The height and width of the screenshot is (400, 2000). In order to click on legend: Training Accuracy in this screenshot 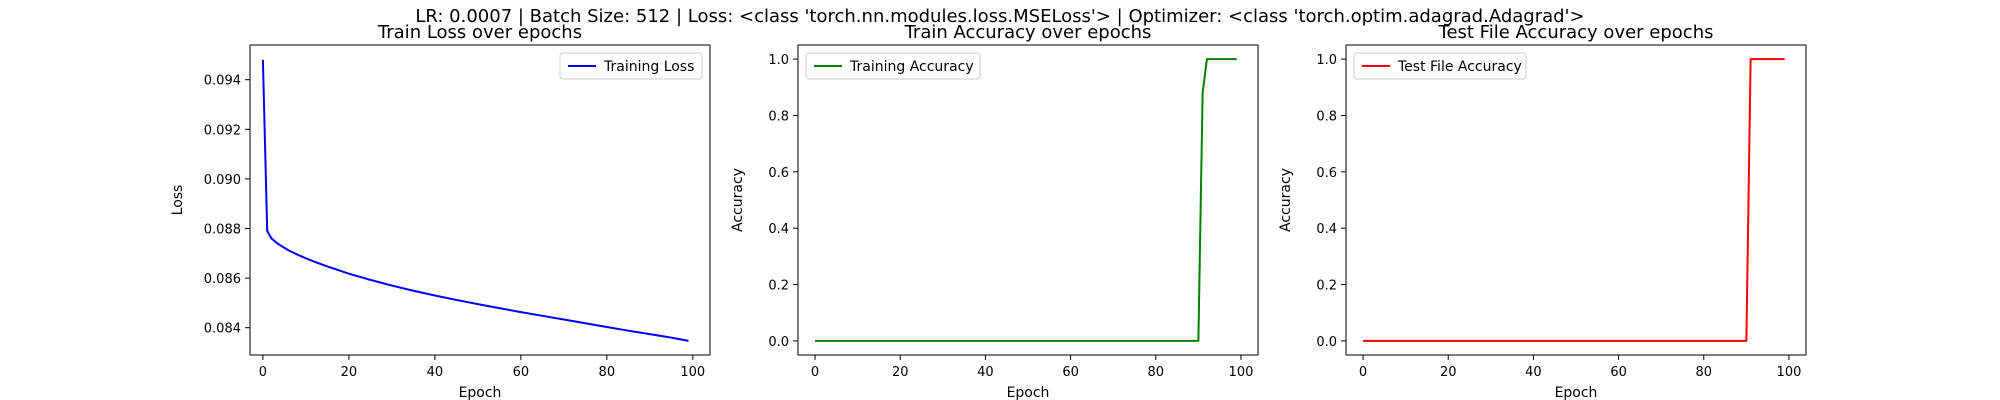, I will do `click(893, 66)`.